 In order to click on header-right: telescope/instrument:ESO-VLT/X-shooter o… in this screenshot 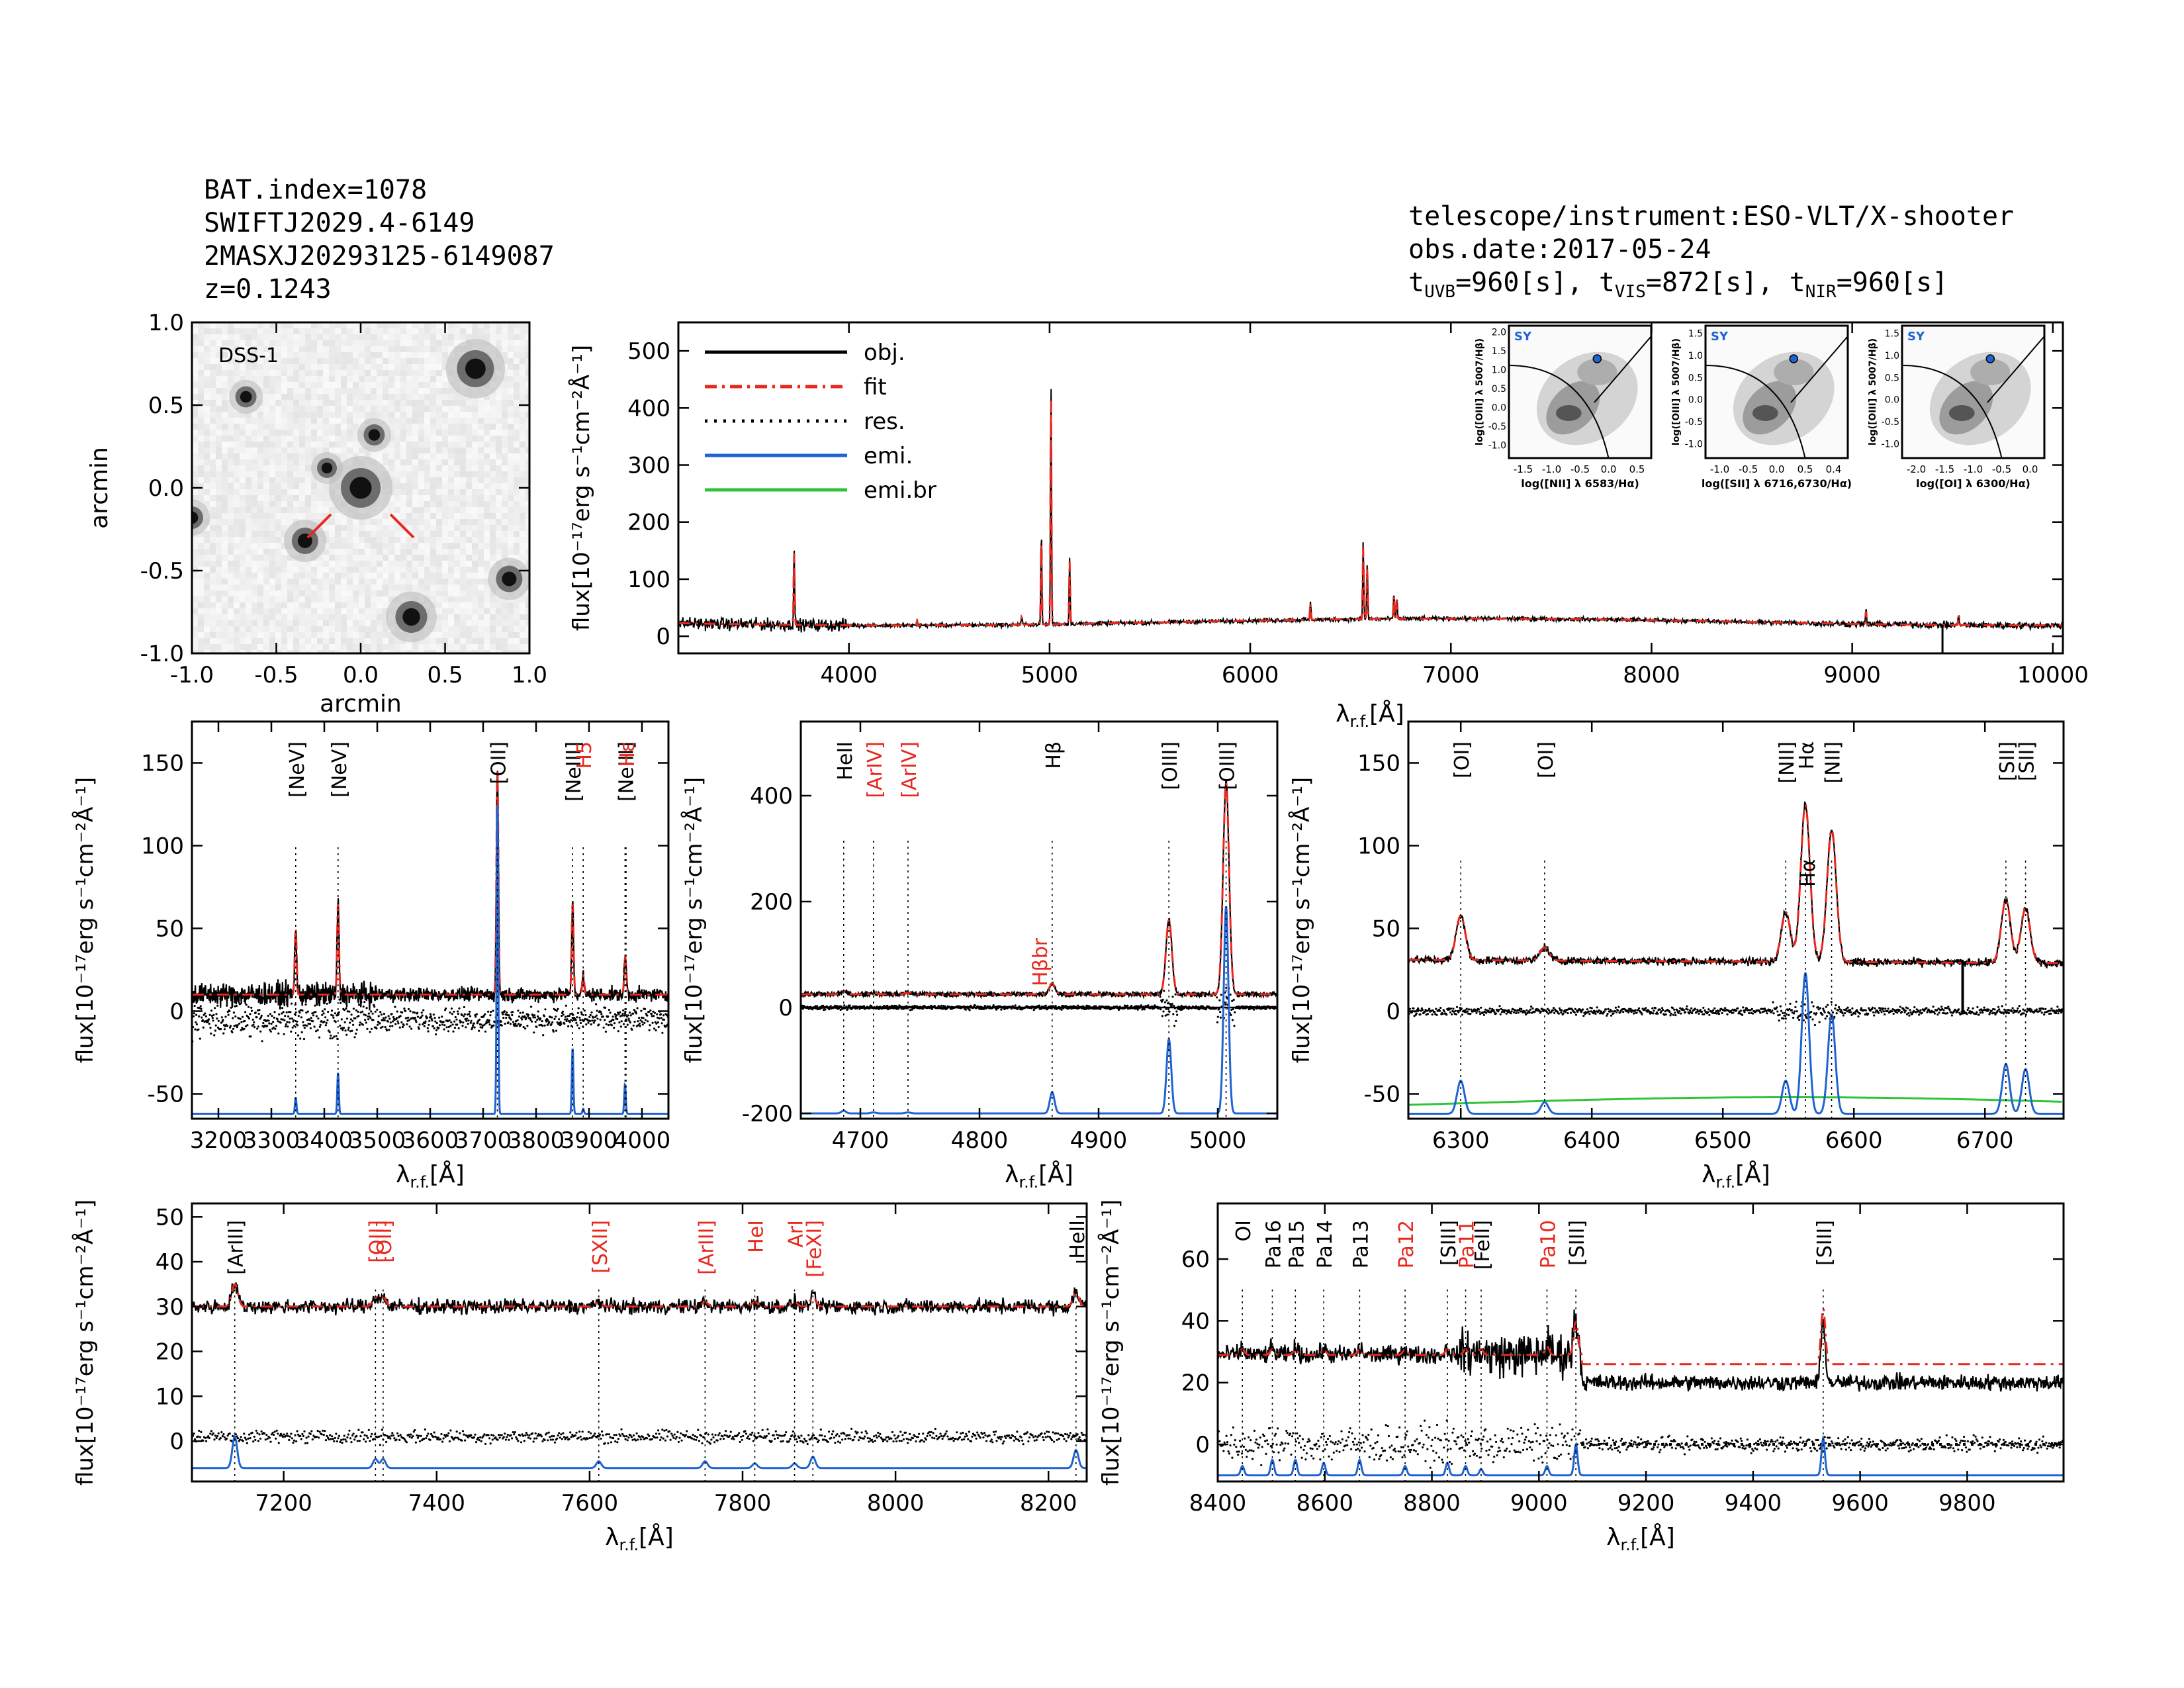, I will do `click(1711, 254)`.